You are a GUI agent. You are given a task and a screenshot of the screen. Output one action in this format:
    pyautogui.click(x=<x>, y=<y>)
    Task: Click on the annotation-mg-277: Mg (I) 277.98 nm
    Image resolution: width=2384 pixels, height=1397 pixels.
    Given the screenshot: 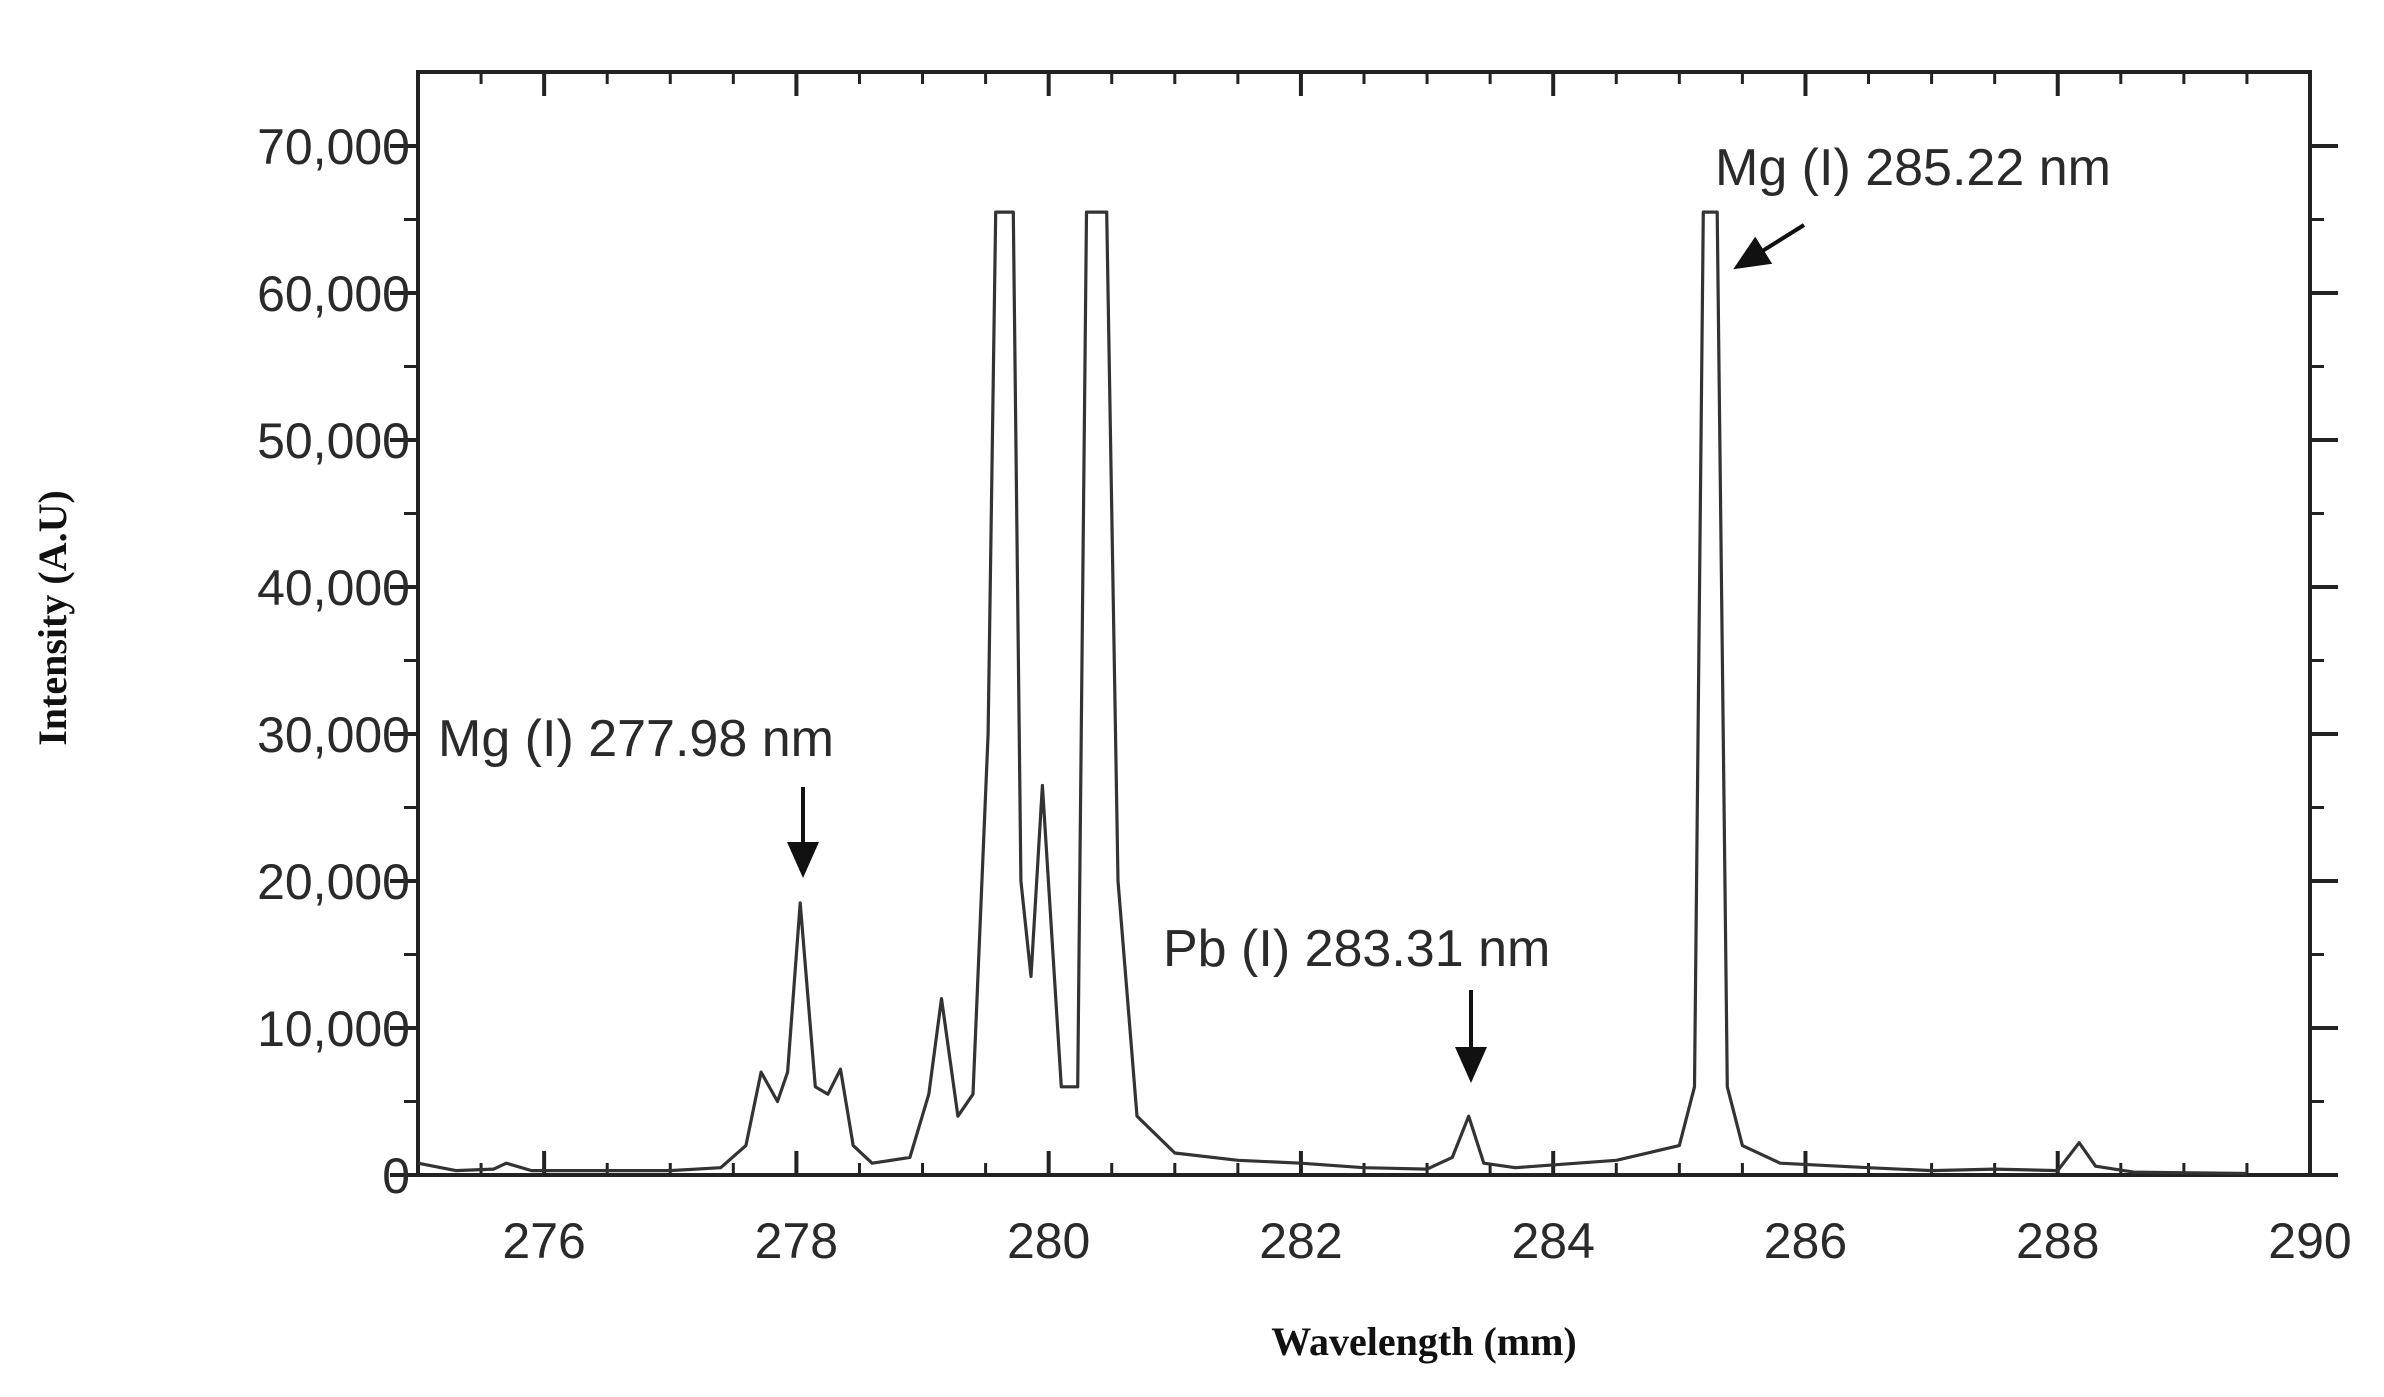 What is the action you would take?
    pyautogui.click(x=636, y=739)
    